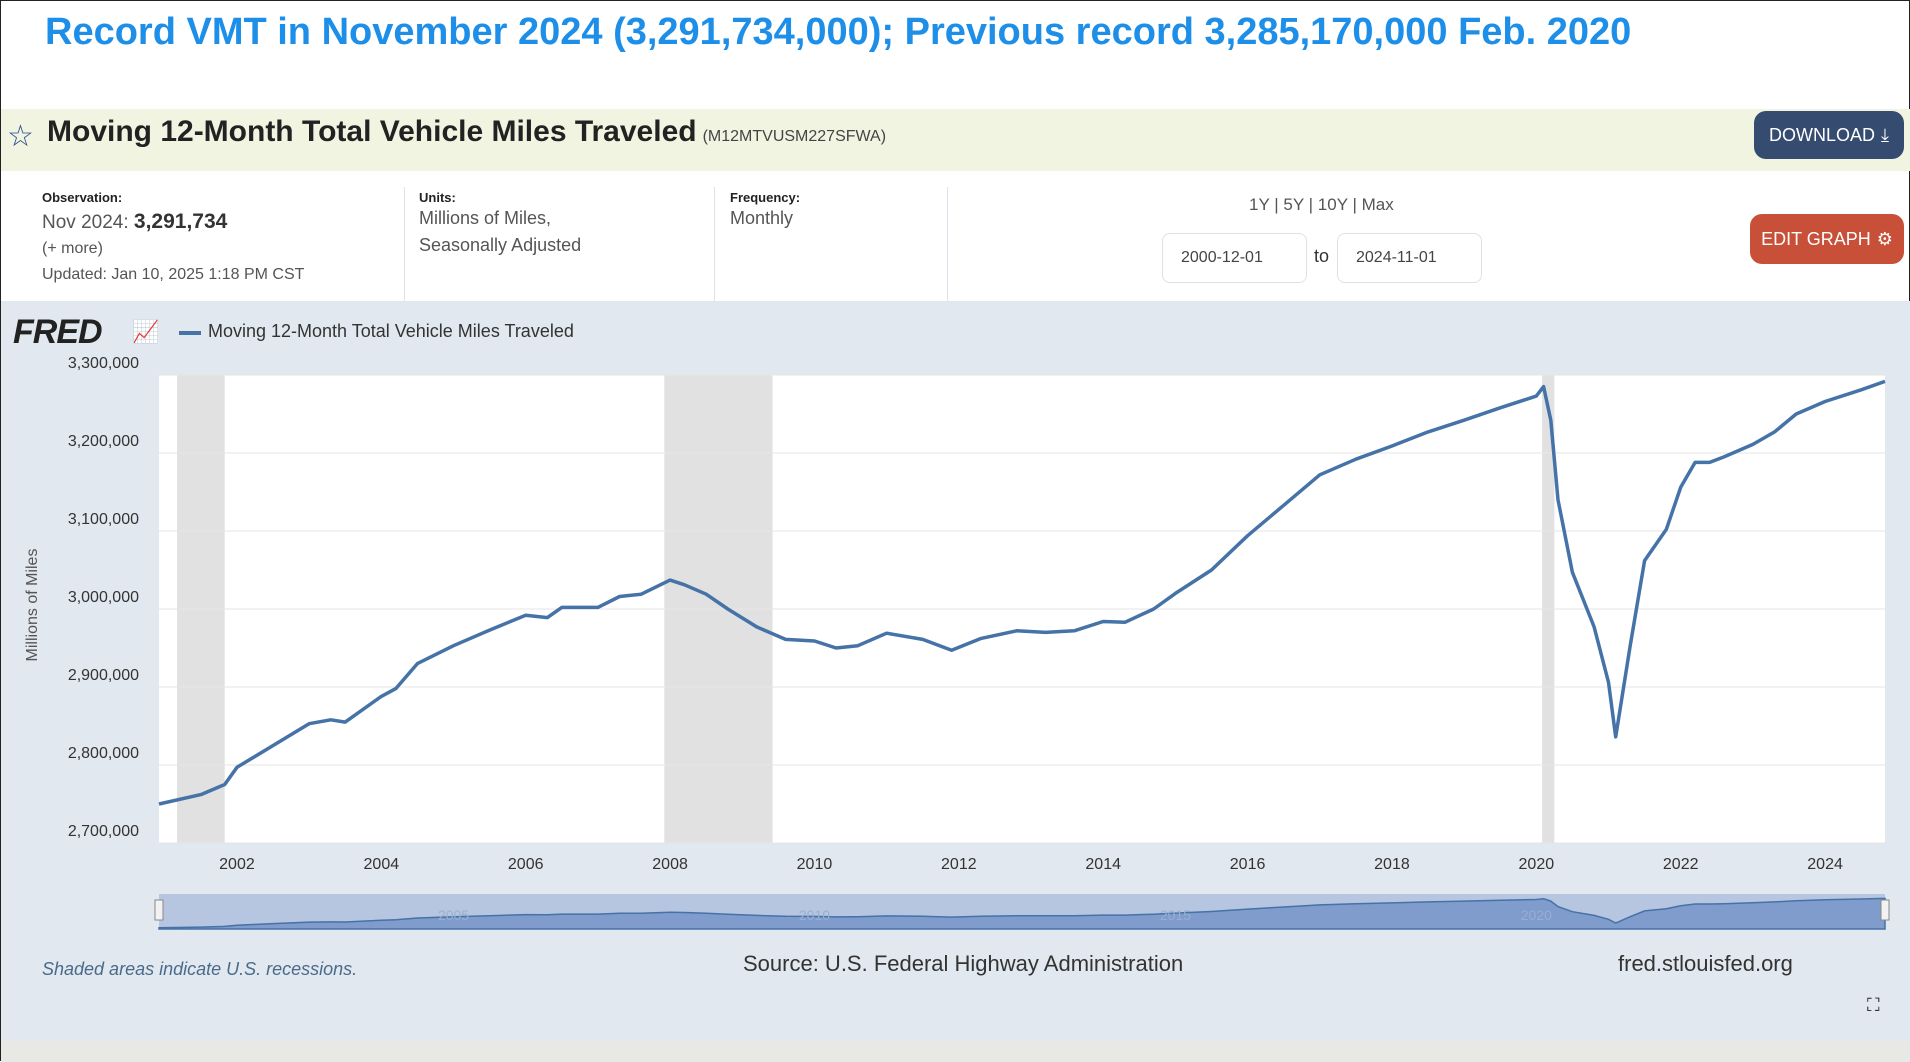  What do you see at coordinates (1536, 915) in the screenshot?
I see `navigator-label: 2020` at bounding box center [1536, 915].